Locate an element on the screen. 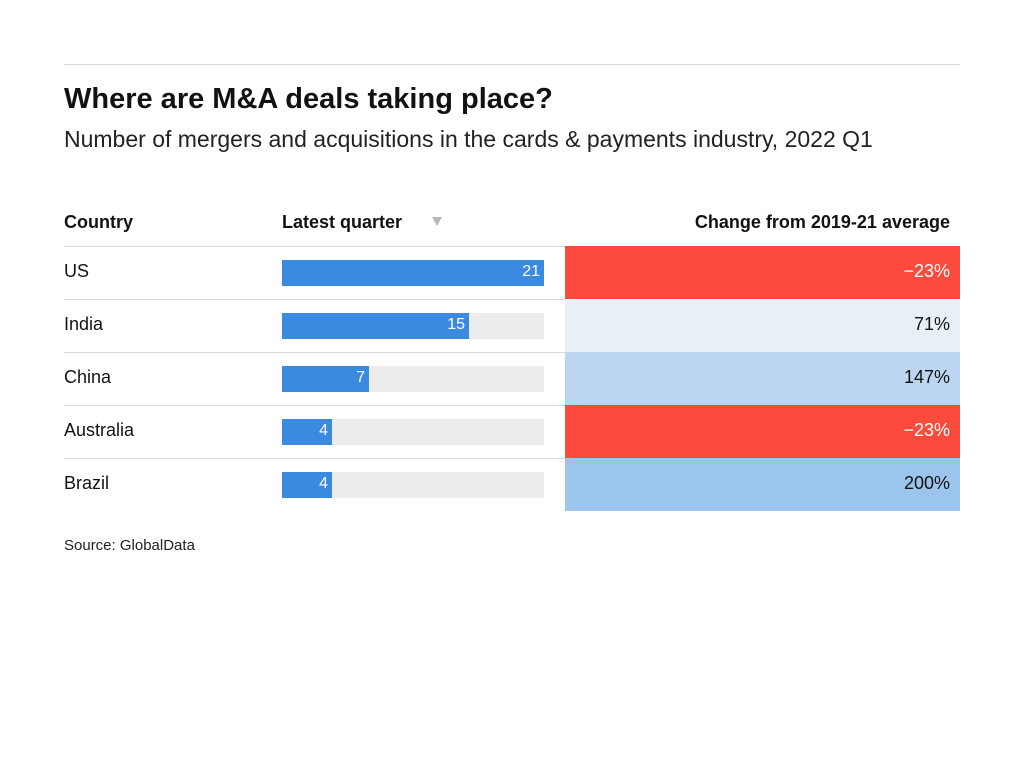  change-value: 71% is located at coordinates (931, 324).